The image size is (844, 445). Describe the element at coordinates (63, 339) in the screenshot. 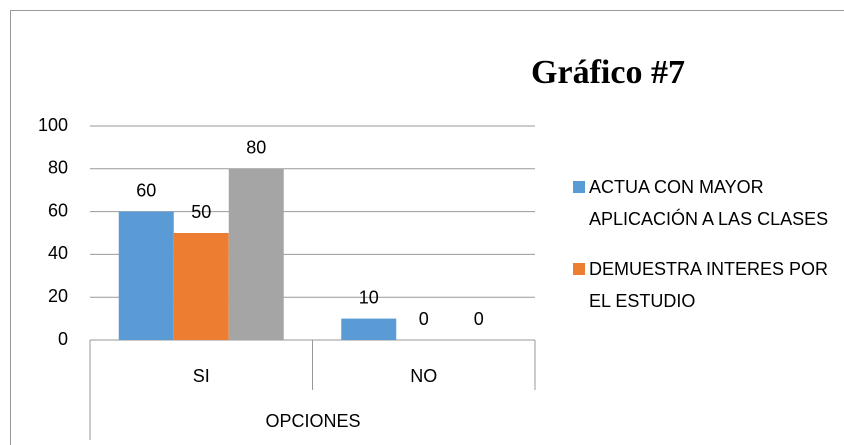

I see `y-tick-label: 0` at that location.